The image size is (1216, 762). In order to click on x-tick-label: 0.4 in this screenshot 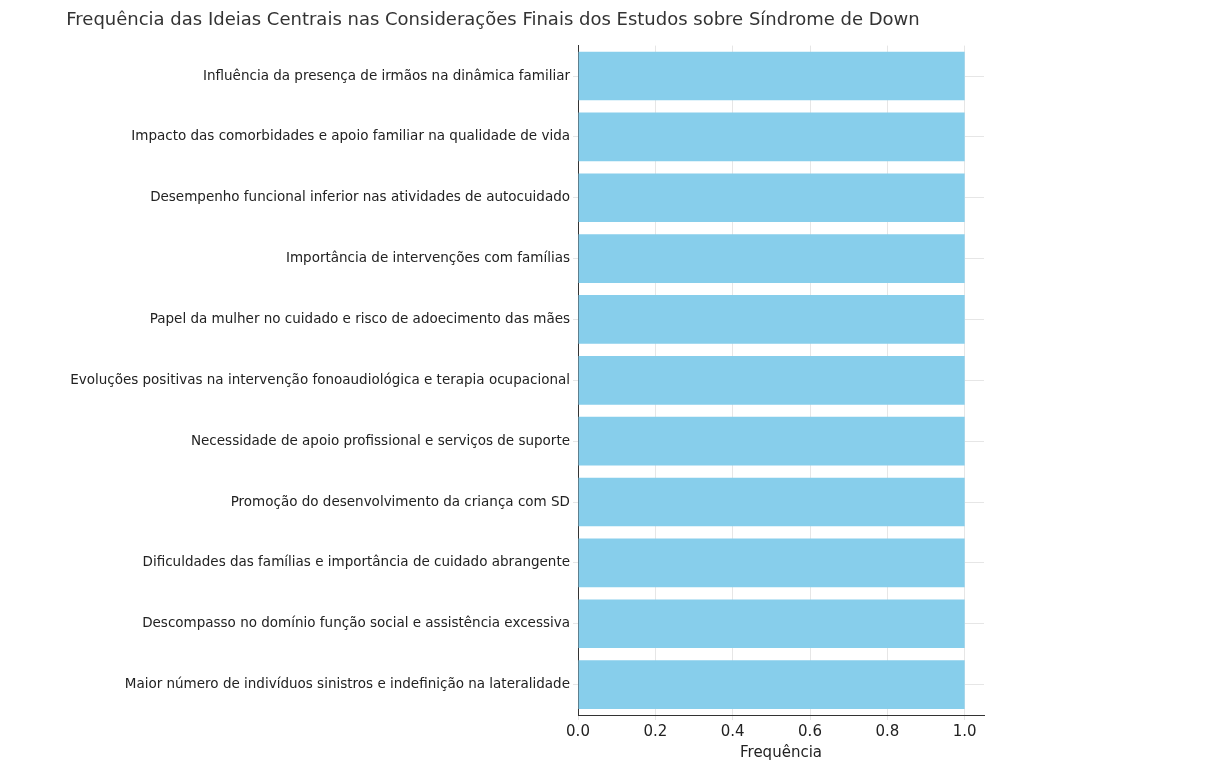, I will do `click(732, 730)`.